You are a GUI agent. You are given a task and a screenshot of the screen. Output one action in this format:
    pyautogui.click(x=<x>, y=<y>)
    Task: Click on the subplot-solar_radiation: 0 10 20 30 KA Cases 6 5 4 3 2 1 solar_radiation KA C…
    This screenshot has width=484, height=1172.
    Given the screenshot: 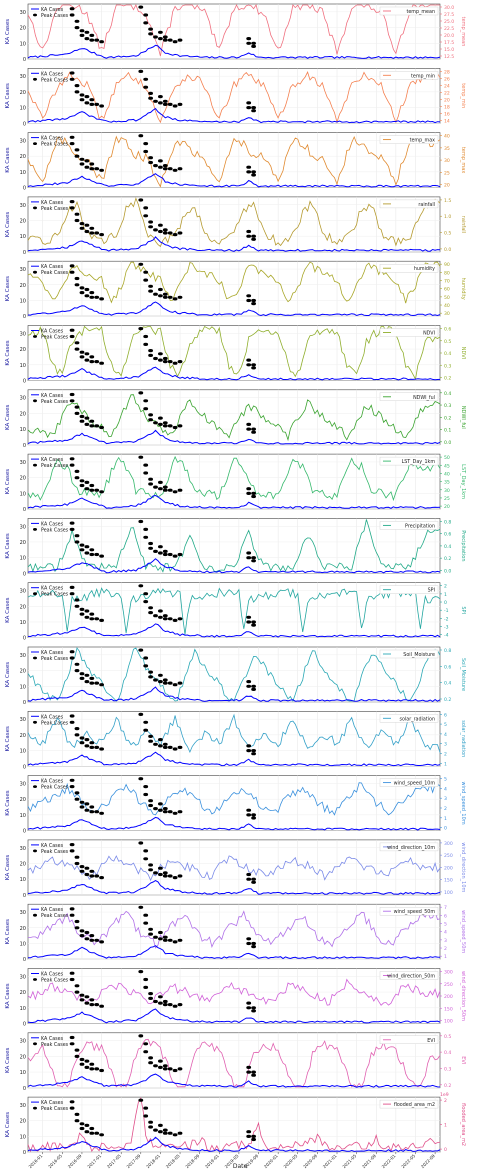 What is the action you would take?
    pyautogui.click(x=235, y=740)
    